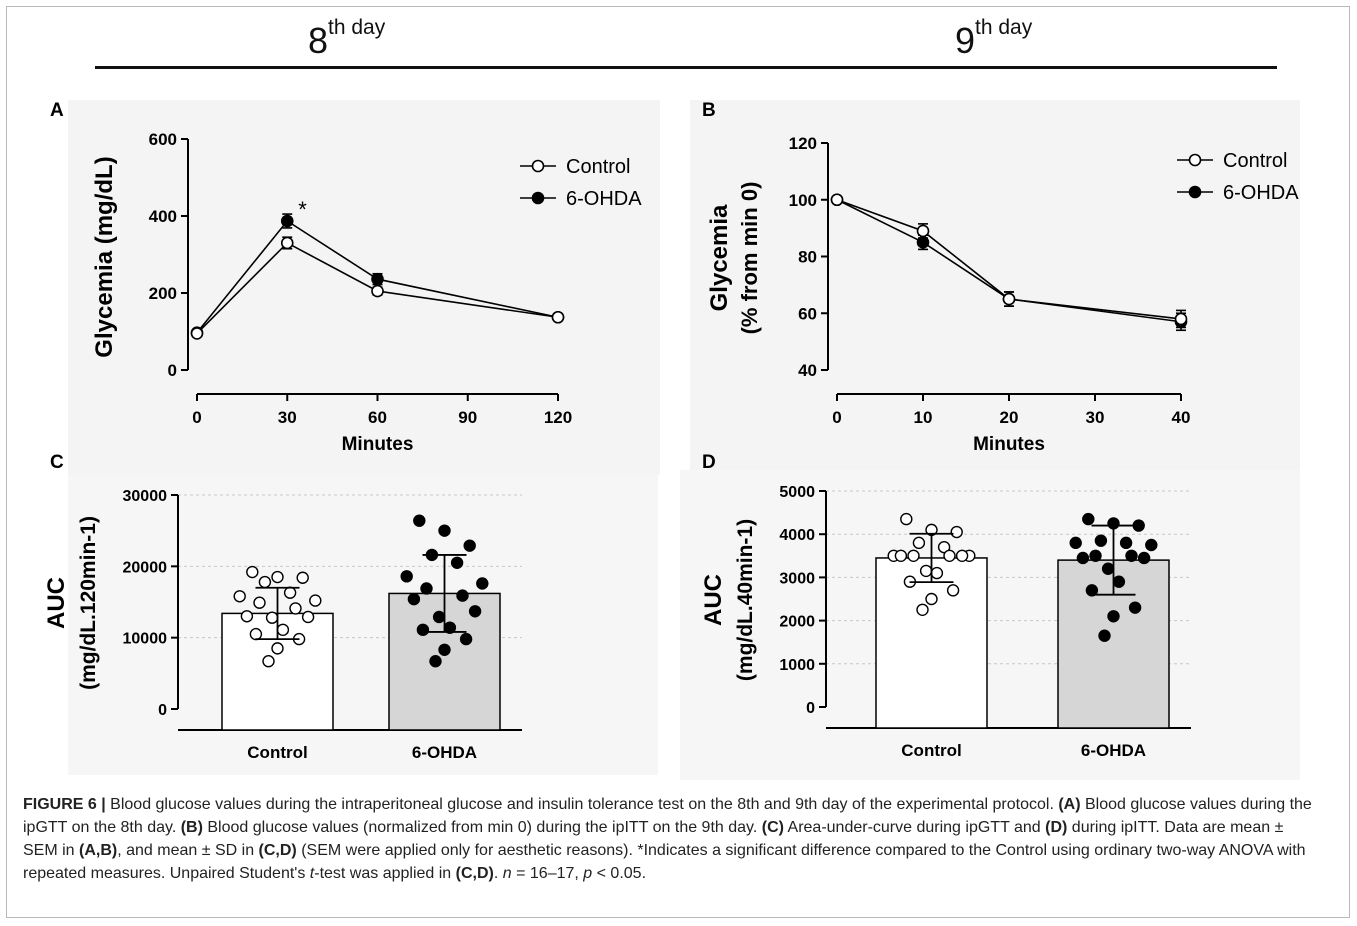 This screenshot has width=1357, height=926. I want to click on panel-b-x-axis-title: Minutes, so click(1009, 444).